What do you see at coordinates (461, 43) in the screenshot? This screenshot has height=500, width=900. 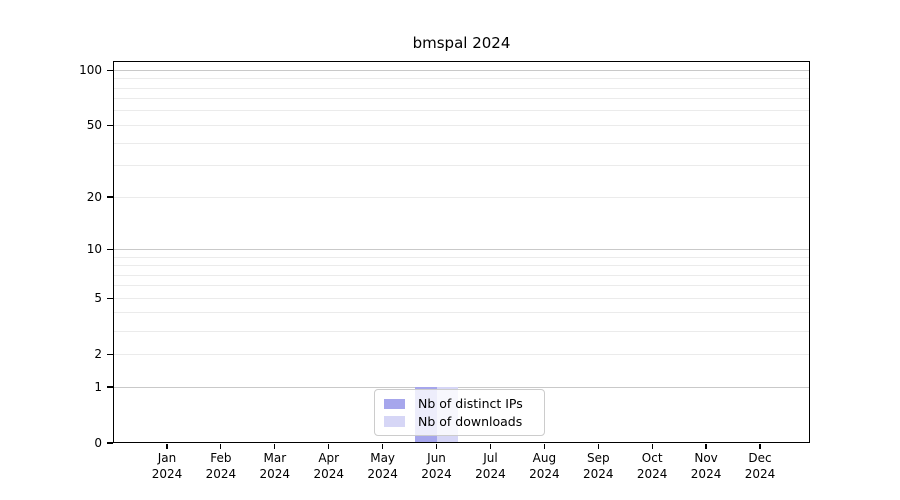 I see `chart-title: bmspal 2024` at bounding box center [461, 43].